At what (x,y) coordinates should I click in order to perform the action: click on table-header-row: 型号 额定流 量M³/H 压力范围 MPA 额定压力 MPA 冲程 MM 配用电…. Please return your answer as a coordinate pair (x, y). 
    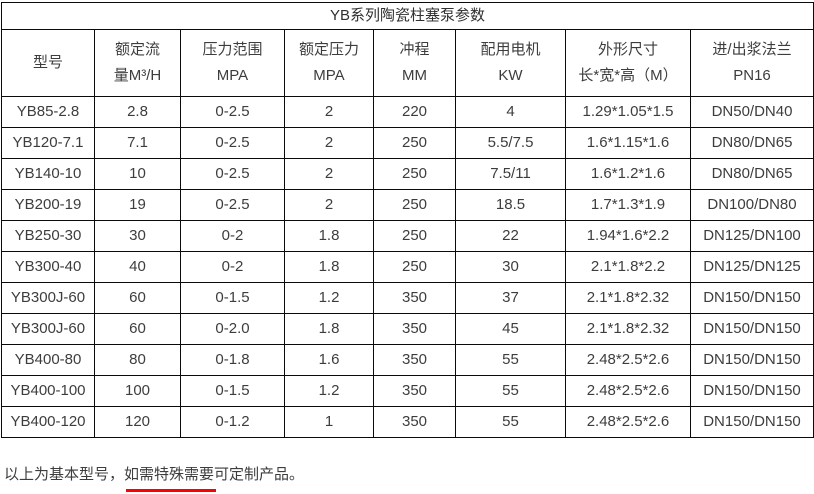
    Looking at the image, I should click on (407, 63).